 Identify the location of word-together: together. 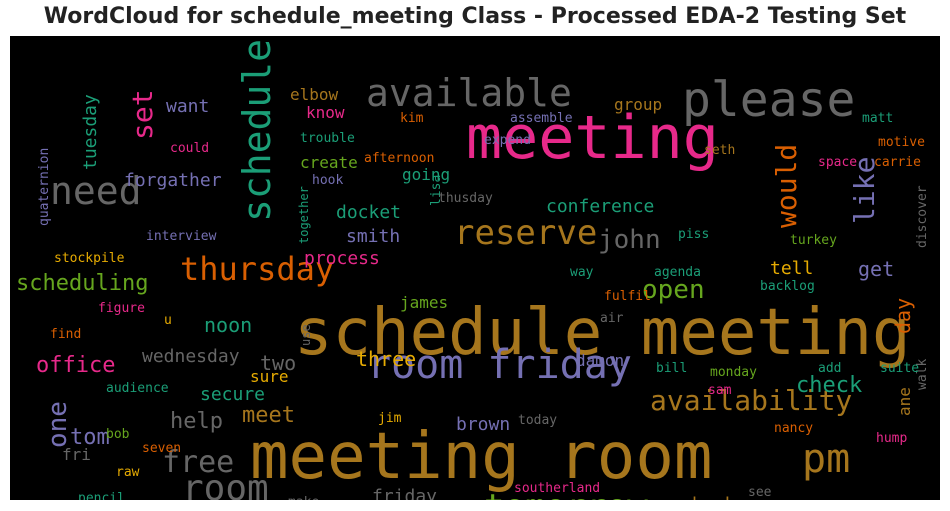
(304, 215).